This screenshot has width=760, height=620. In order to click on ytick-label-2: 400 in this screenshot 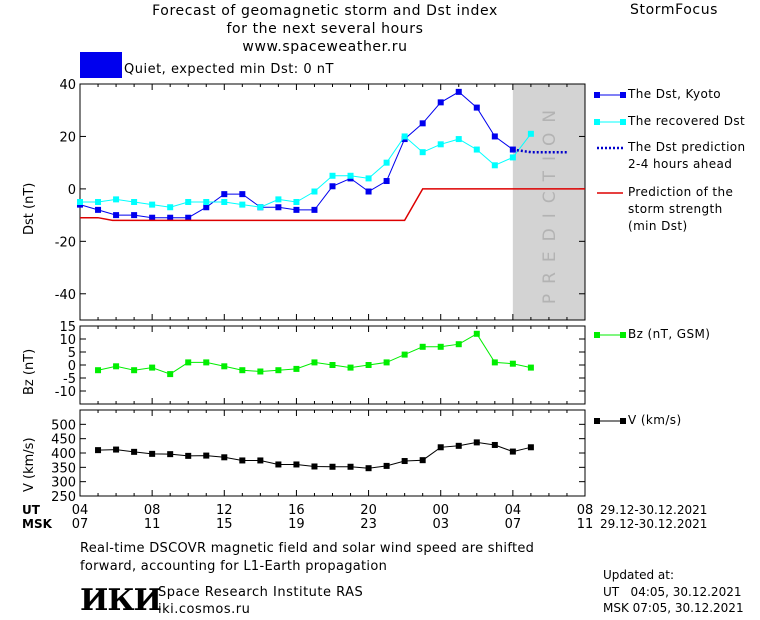, I will do `click(63, 454)`.